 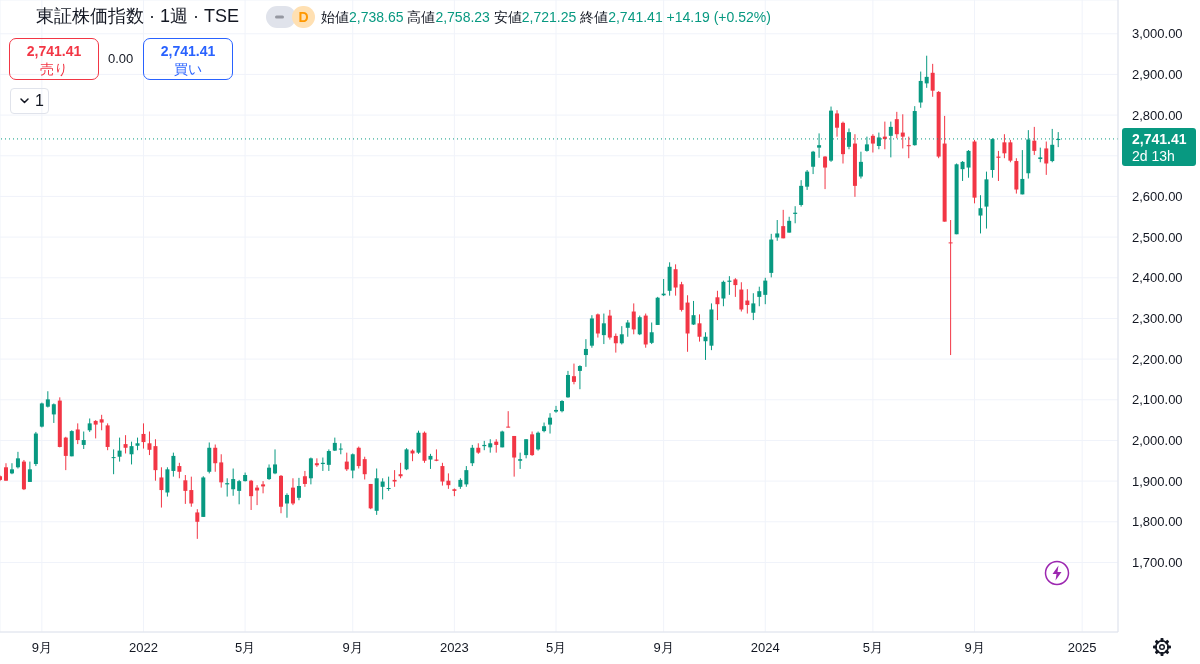 I want to click on y-tick-label: 2,900.00, so click(x=1157, y=75).